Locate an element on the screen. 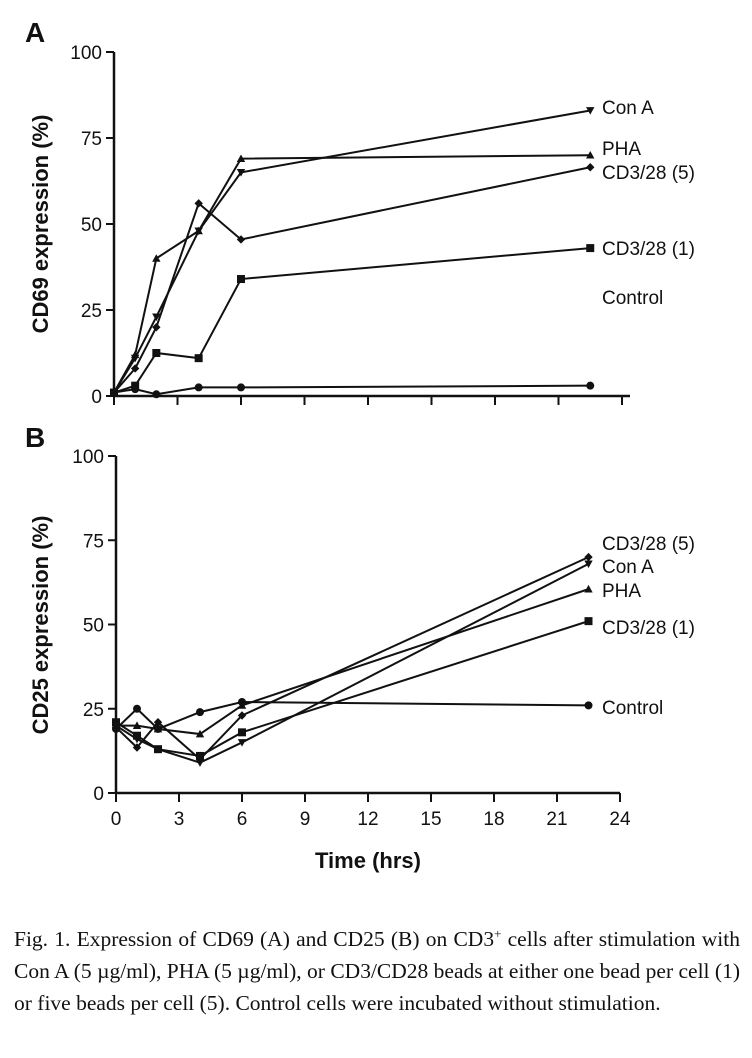  x-tick-label: 3 is located at coordinates (179, 819).